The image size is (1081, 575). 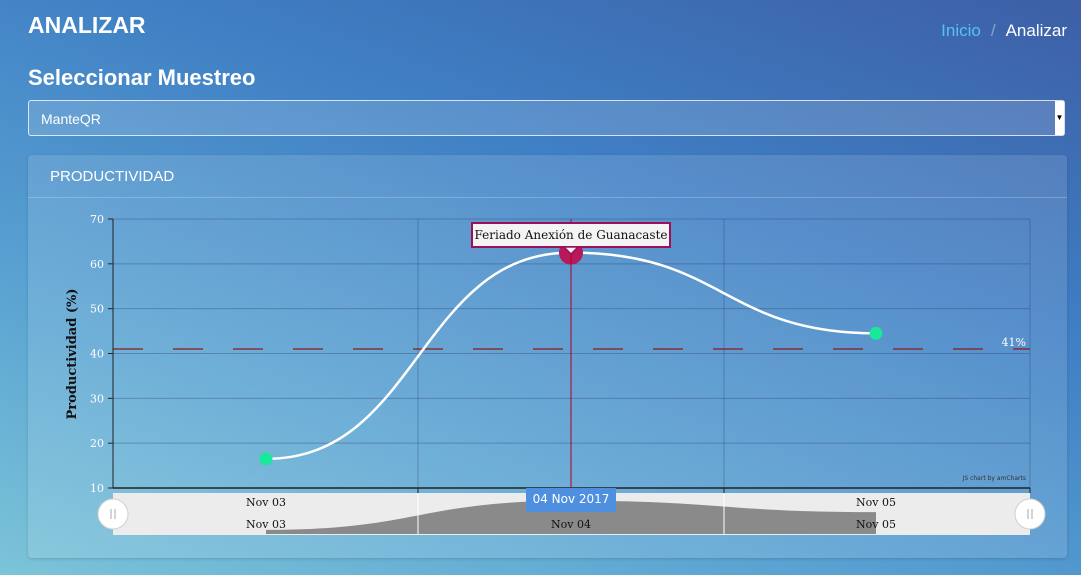 What do you see at coordinates (571, 524) in the screenshot?
I see `scrollbar-label: Nov 04` at bounding box center [571, 524].